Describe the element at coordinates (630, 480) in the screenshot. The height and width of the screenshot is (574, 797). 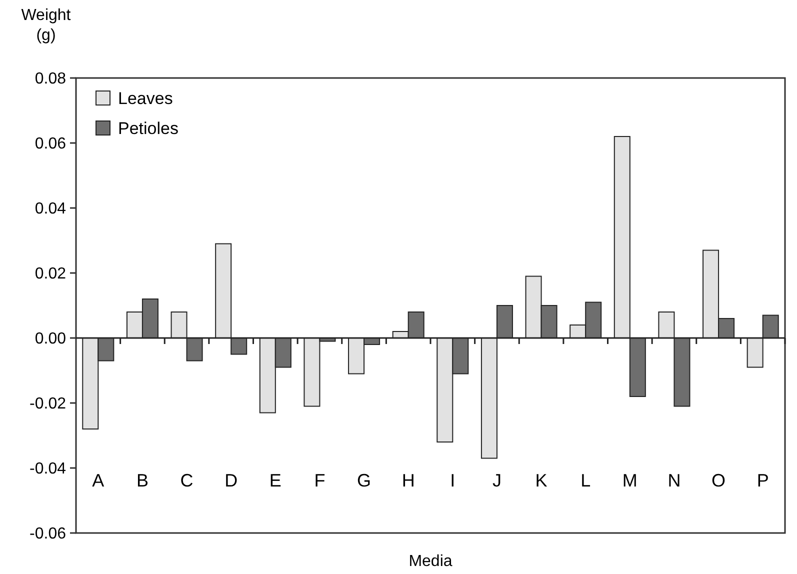
I see `x-tick-label: M` at that location.